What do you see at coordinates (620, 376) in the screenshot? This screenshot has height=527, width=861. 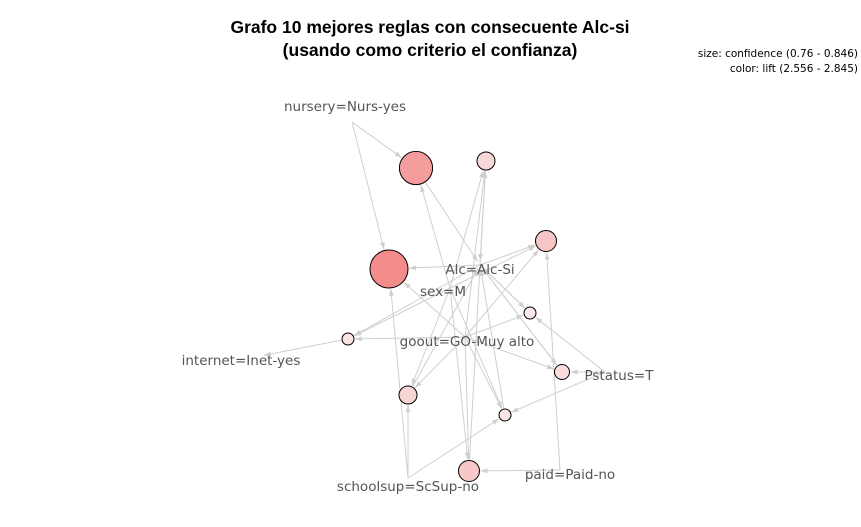 I see `item-label-6: Pstatus=T` at bounding box center [620, 376].